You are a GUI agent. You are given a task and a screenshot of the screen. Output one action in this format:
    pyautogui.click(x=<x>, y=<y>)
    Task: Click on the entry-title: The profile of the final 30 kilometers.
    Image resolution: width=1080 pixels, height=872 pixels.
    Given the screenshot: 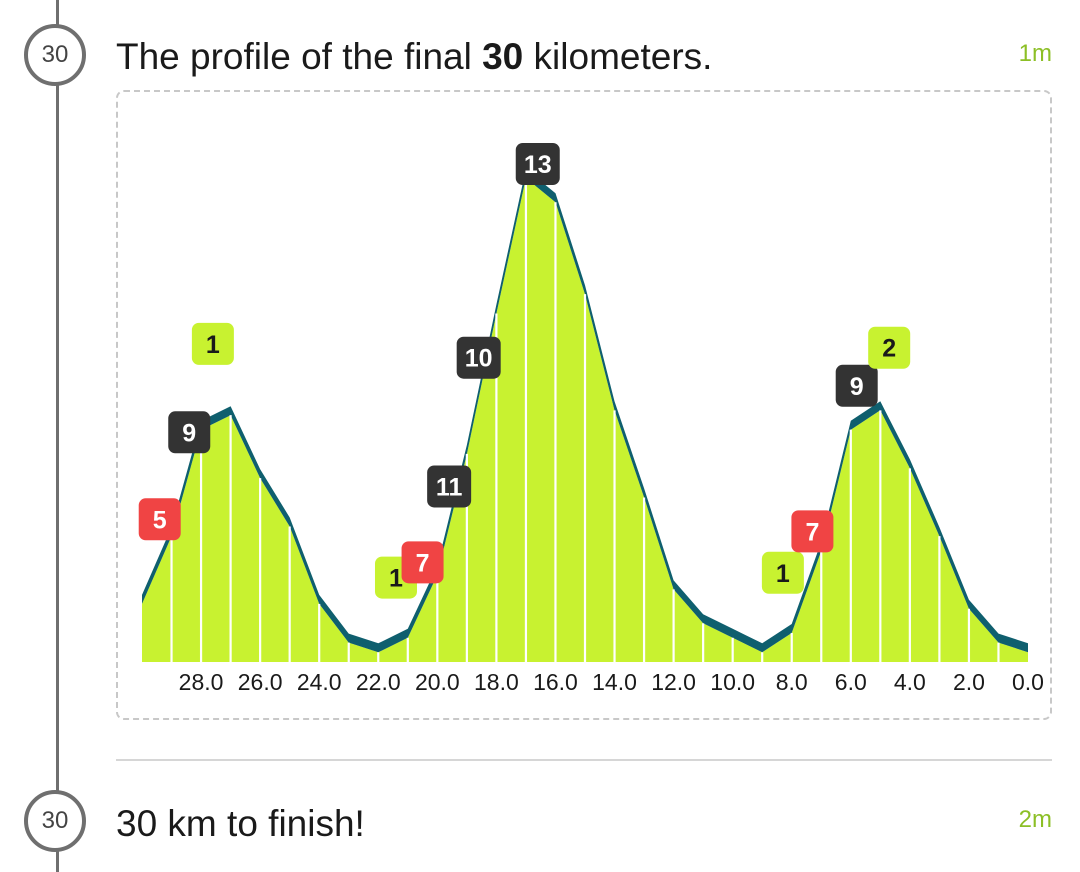 What is the action you would take?
    pyautogui.click(x=414, y=57)
    